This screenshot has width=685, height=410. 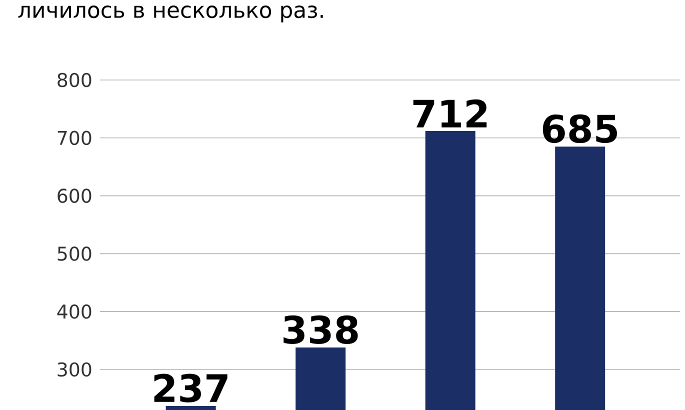 I want to click on data-label: 237, so click(x=191, y=388).